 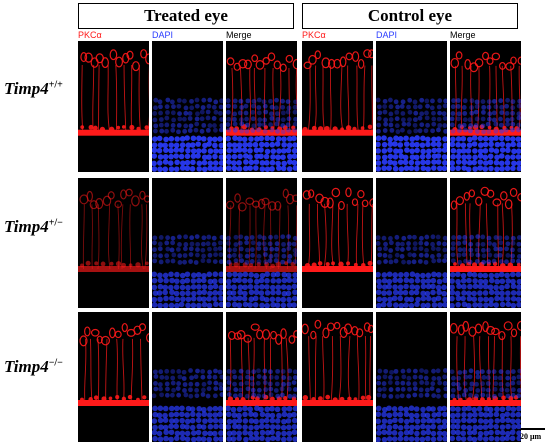 I want to click on treated-eye-title: Treated eye, so click(x=186, y=15).